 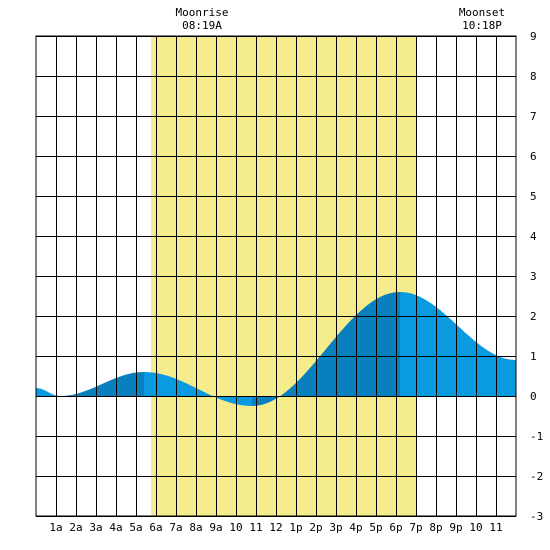 I want to click on x-tick-label: 1a, so click(x=55, y=527).